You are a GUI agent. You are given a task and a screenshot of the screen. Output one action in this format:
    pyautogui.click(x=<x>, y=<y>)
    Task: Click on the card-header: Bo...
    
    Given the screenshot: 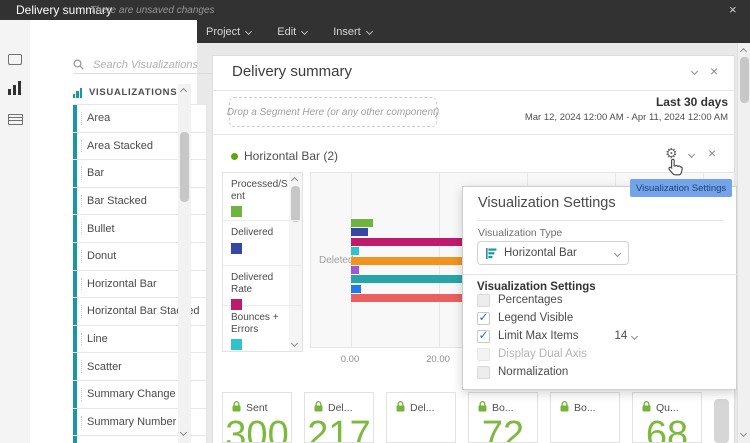 What is the action you would take?
    pyautogui.click(x=578, y=408)
    